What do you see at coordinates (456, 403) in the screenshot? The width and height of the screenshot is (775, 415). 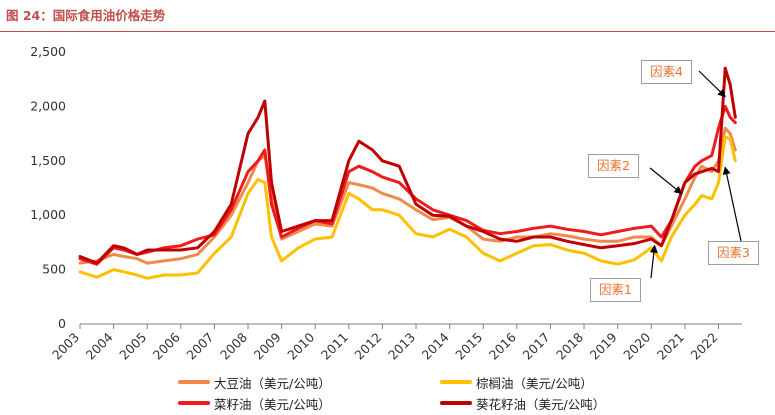 I see `legend-swatch-sunflower-oil` at bounding box center [456, 403].